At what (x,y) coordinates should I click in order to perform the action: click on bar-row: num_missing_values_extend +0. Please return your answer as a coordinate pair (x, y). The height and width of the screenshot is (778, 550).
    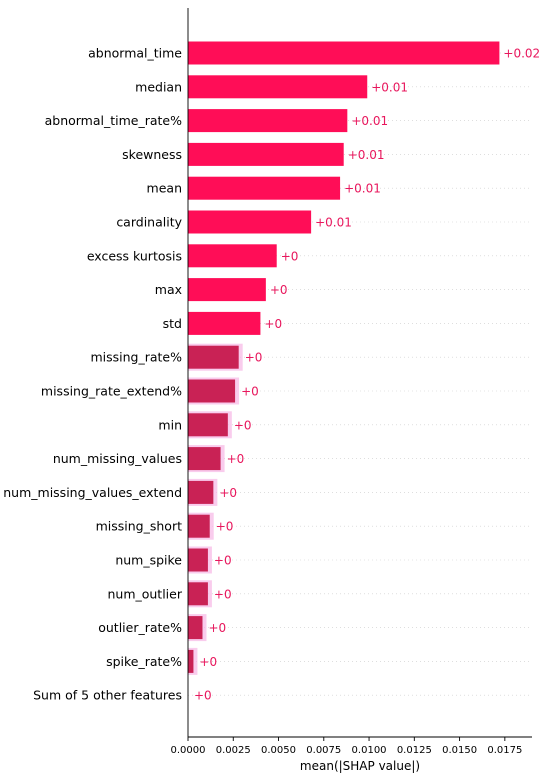
    Looking at the image, I should click on (267, 492).